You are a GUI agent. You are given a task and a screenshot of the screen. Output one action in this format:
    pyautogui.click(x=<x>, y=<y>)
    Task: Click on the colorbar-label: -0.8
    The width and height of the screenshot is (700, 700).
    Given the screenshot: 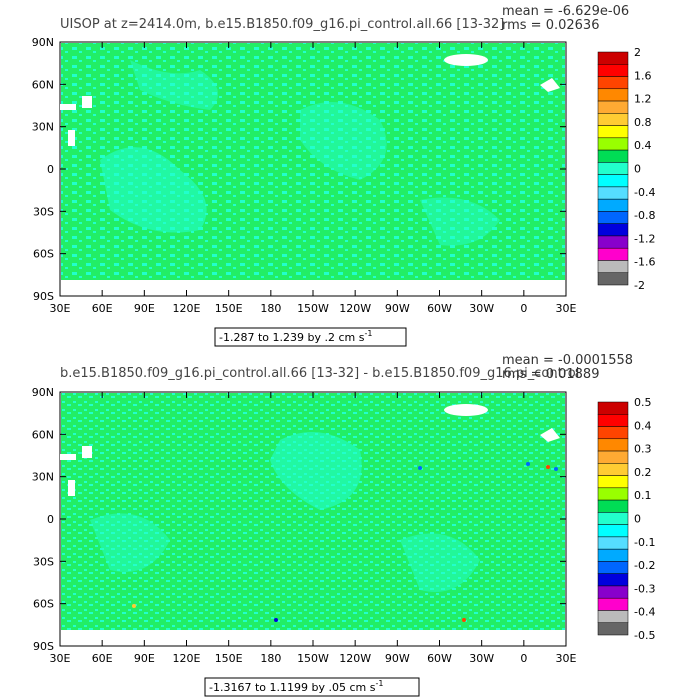 What is the action you would take?
    pyautogui.click(x=644, y=215)
    